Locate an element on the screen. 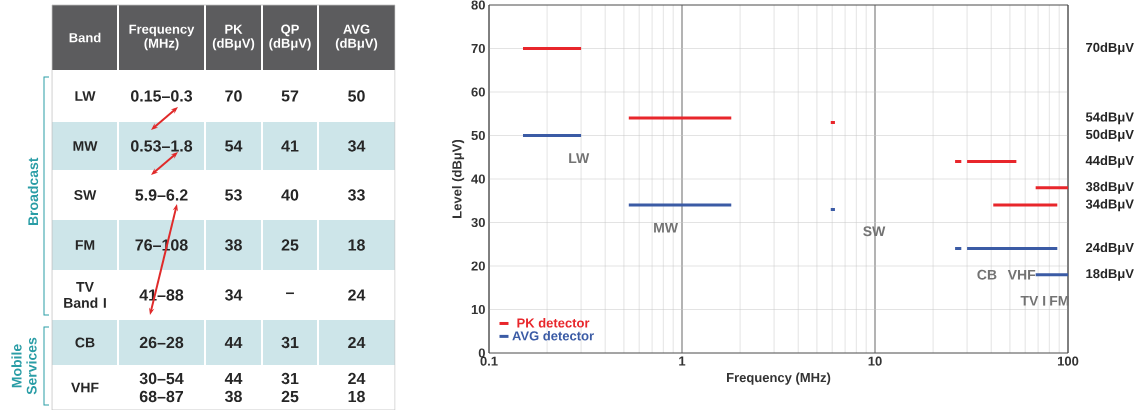 The image size is (1143, 410). y2-tick-label: 38dBμV is located at coordinates (1109, 187).